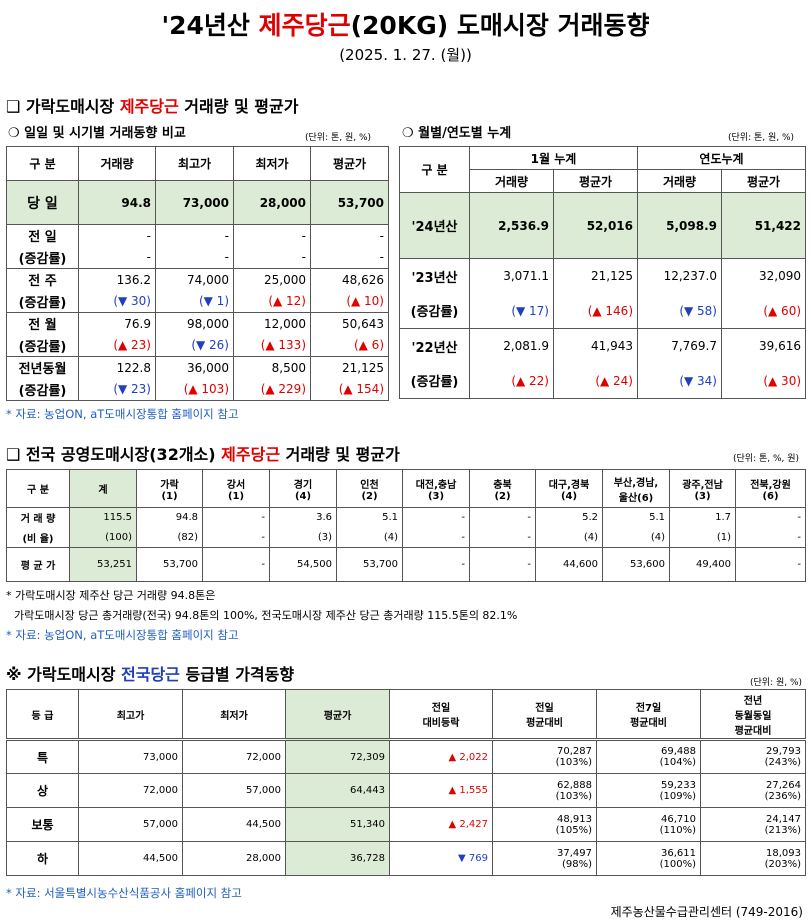 The width and height of the screenshot is (811, 921). I want to click on section2-unit: (단위: 톤, %, 원), so click(766, 459).